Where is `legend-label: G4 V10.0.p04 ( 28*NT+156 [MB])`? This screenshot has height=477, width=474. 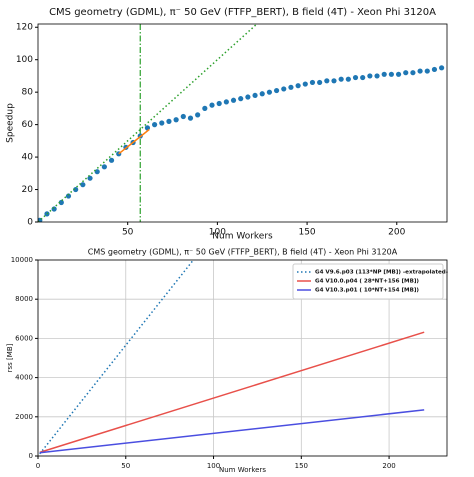 legend-label: G4 V10.0.p04 ( 28*NT+156 [MB]) is located at coordinates (367, 282).